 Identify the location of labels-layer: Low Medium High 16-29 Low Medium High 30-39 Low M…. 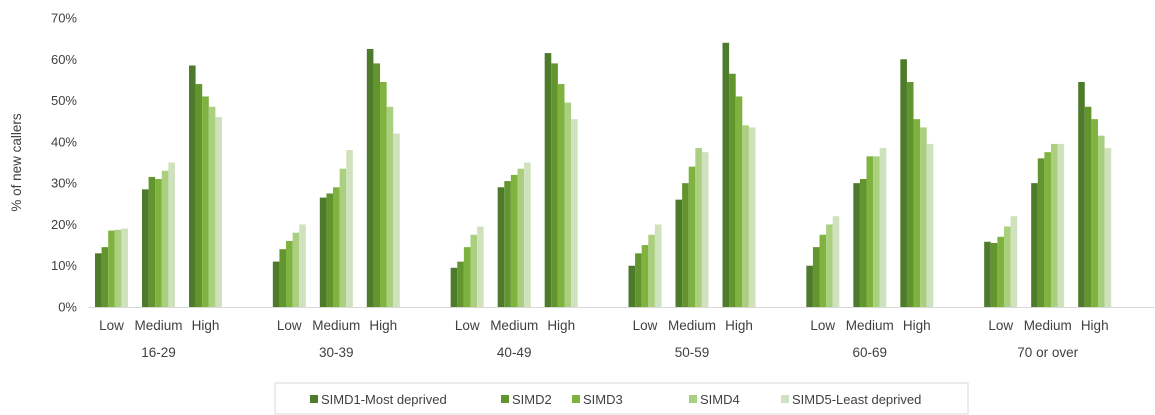
(603, 339).